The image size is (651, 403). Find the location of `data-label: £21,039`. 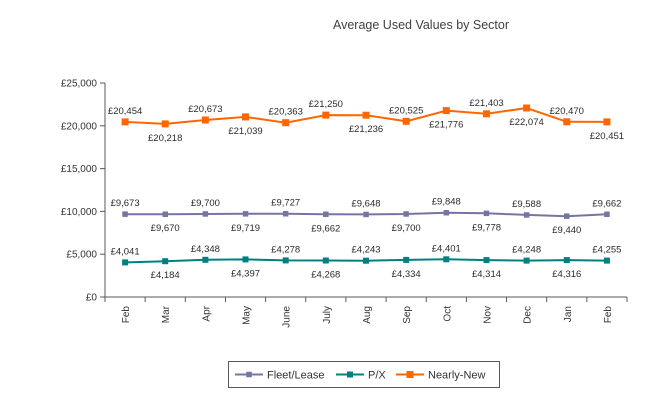

data-label: £21,039 is located at coordinates (245, 131).